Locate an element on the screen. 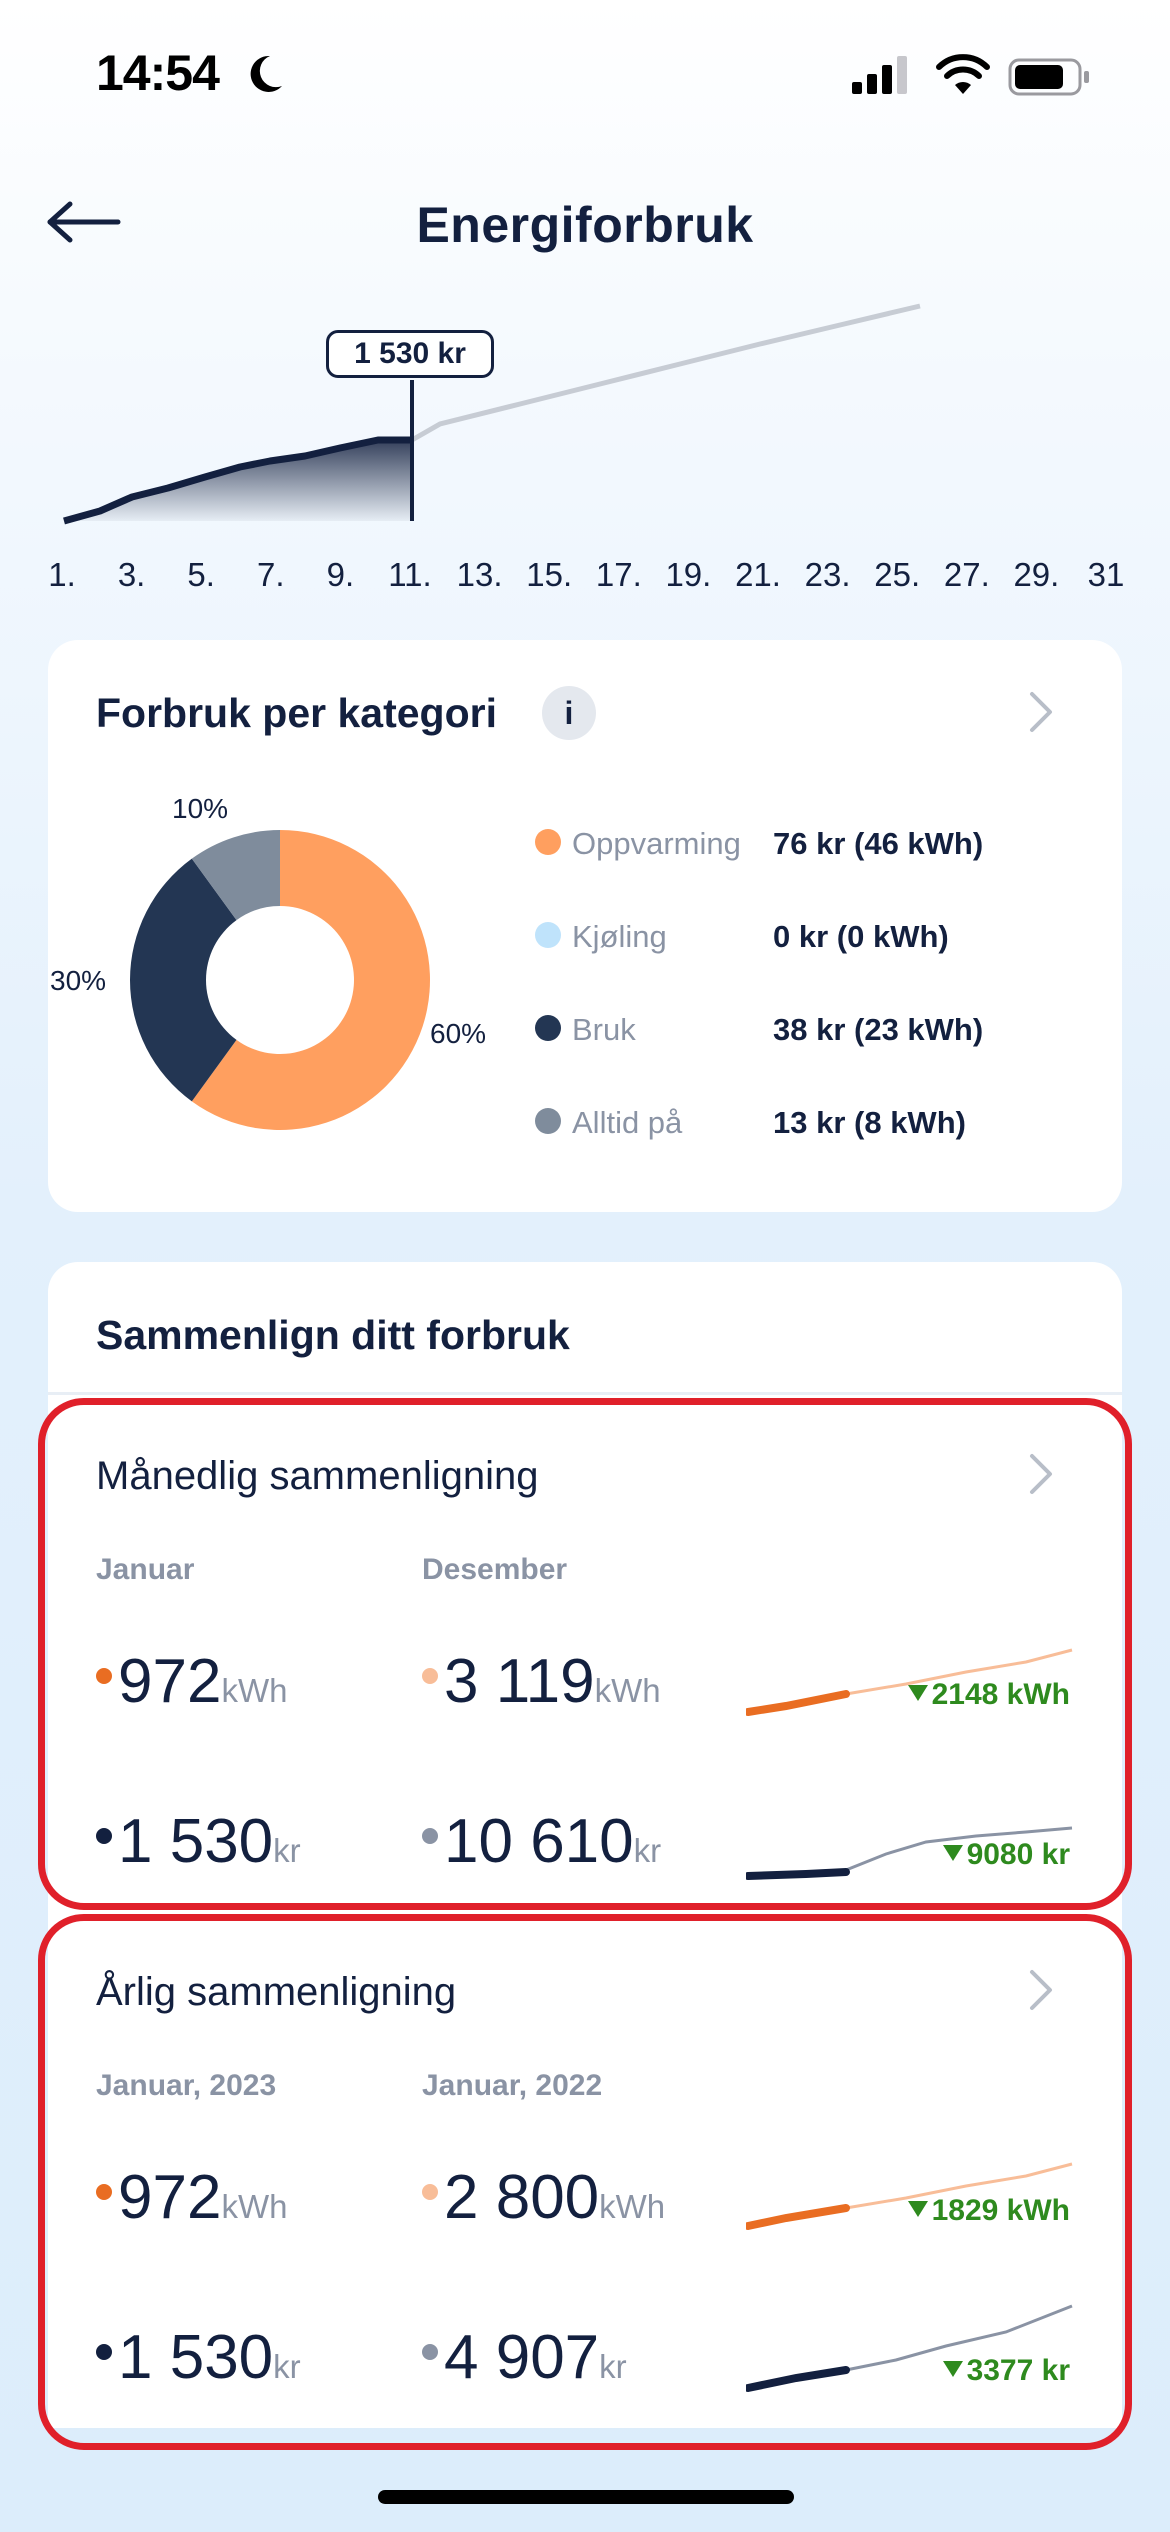 The width and height of the screenshot is (1170, 2532). legend-dot-bruk is located at coordinates (548, 1028).